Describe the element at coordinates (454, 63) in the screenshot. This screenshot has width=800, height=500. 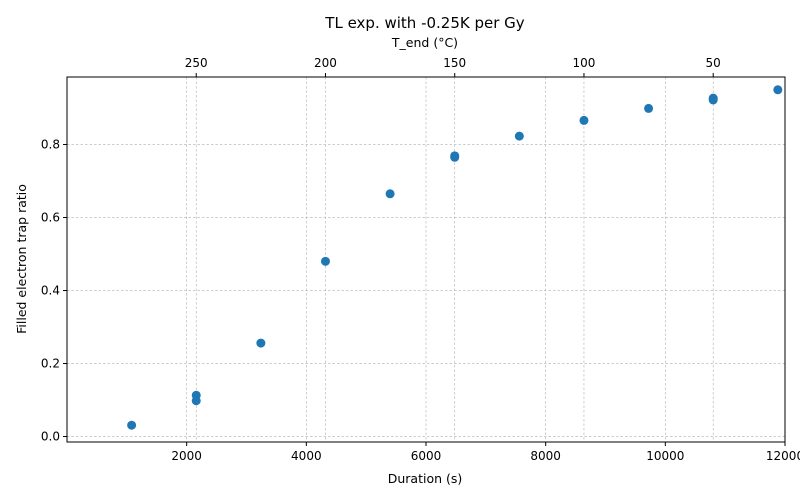
I see `top-x-tick-label: 150` at that location.